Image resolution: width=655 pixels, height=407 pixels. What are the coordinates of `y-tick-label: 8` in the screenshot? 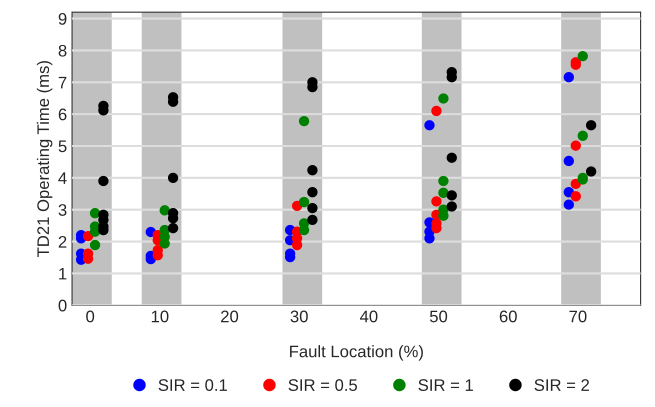 It's located at (62, 50).